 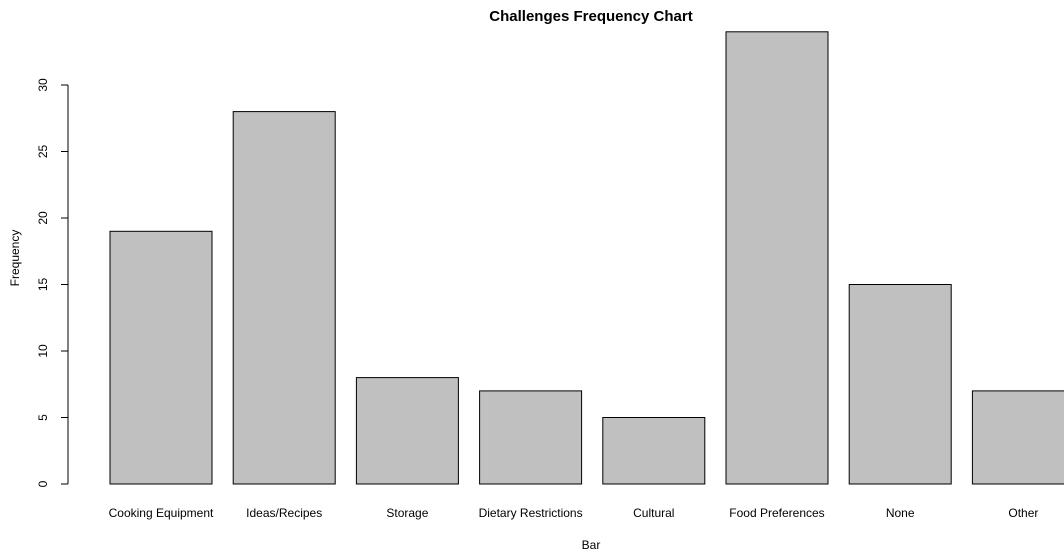 What do you see at coordinates (531, 513) in the screenshot?
I see `x-category-label: Dietary Restrictions` at bounding box center [531, 513].